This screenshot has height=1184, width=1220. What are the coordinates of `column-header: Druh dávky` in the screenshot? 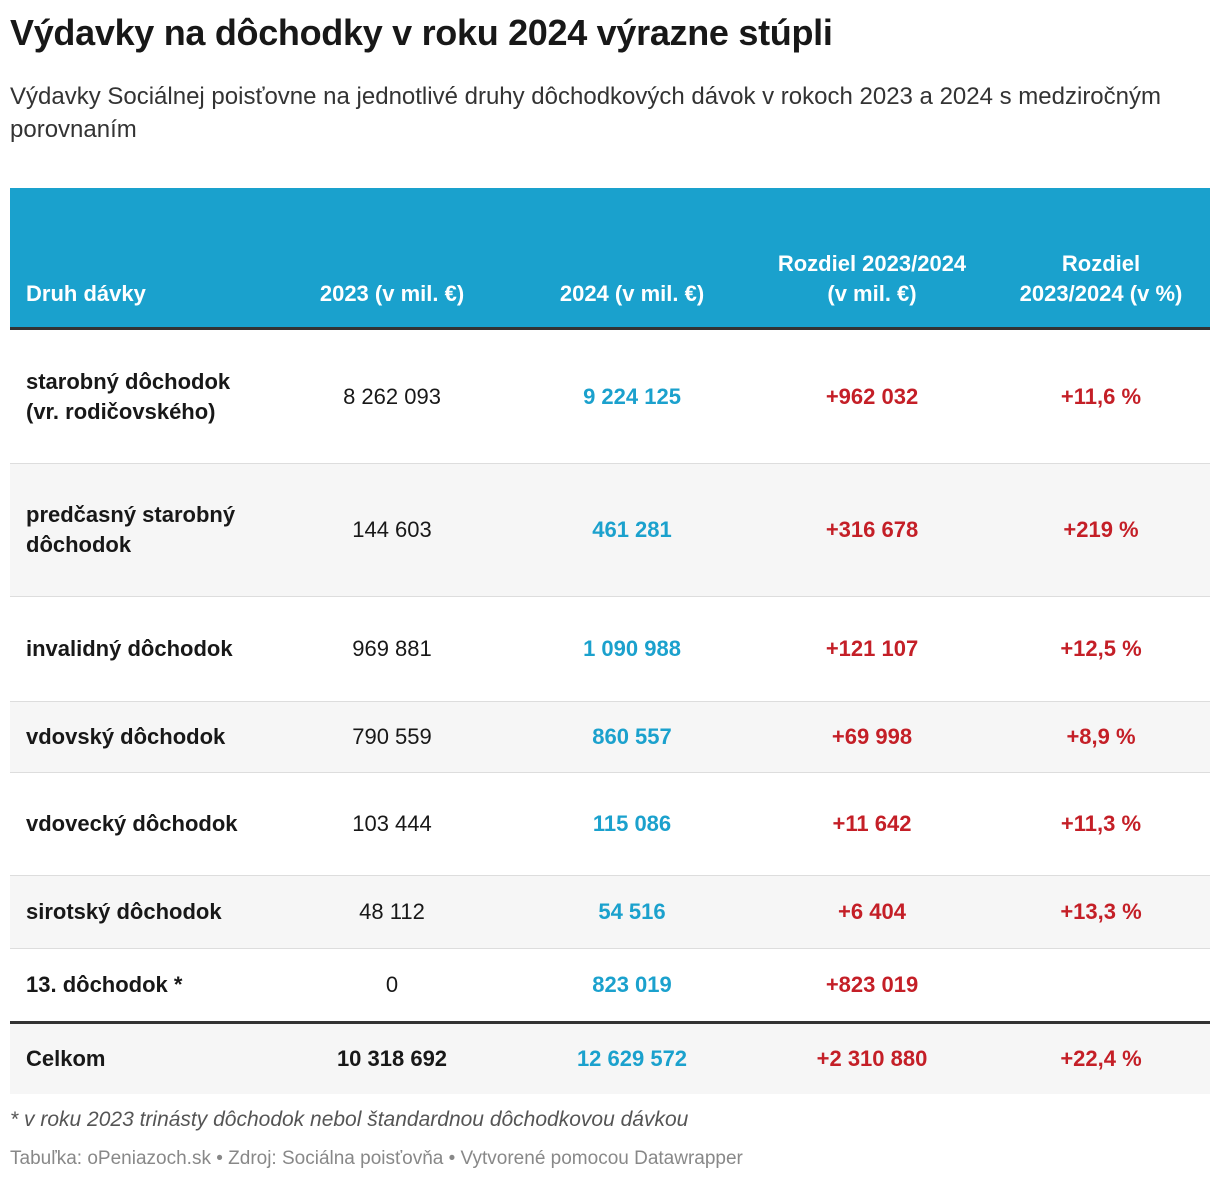 It's located at (141, 259).